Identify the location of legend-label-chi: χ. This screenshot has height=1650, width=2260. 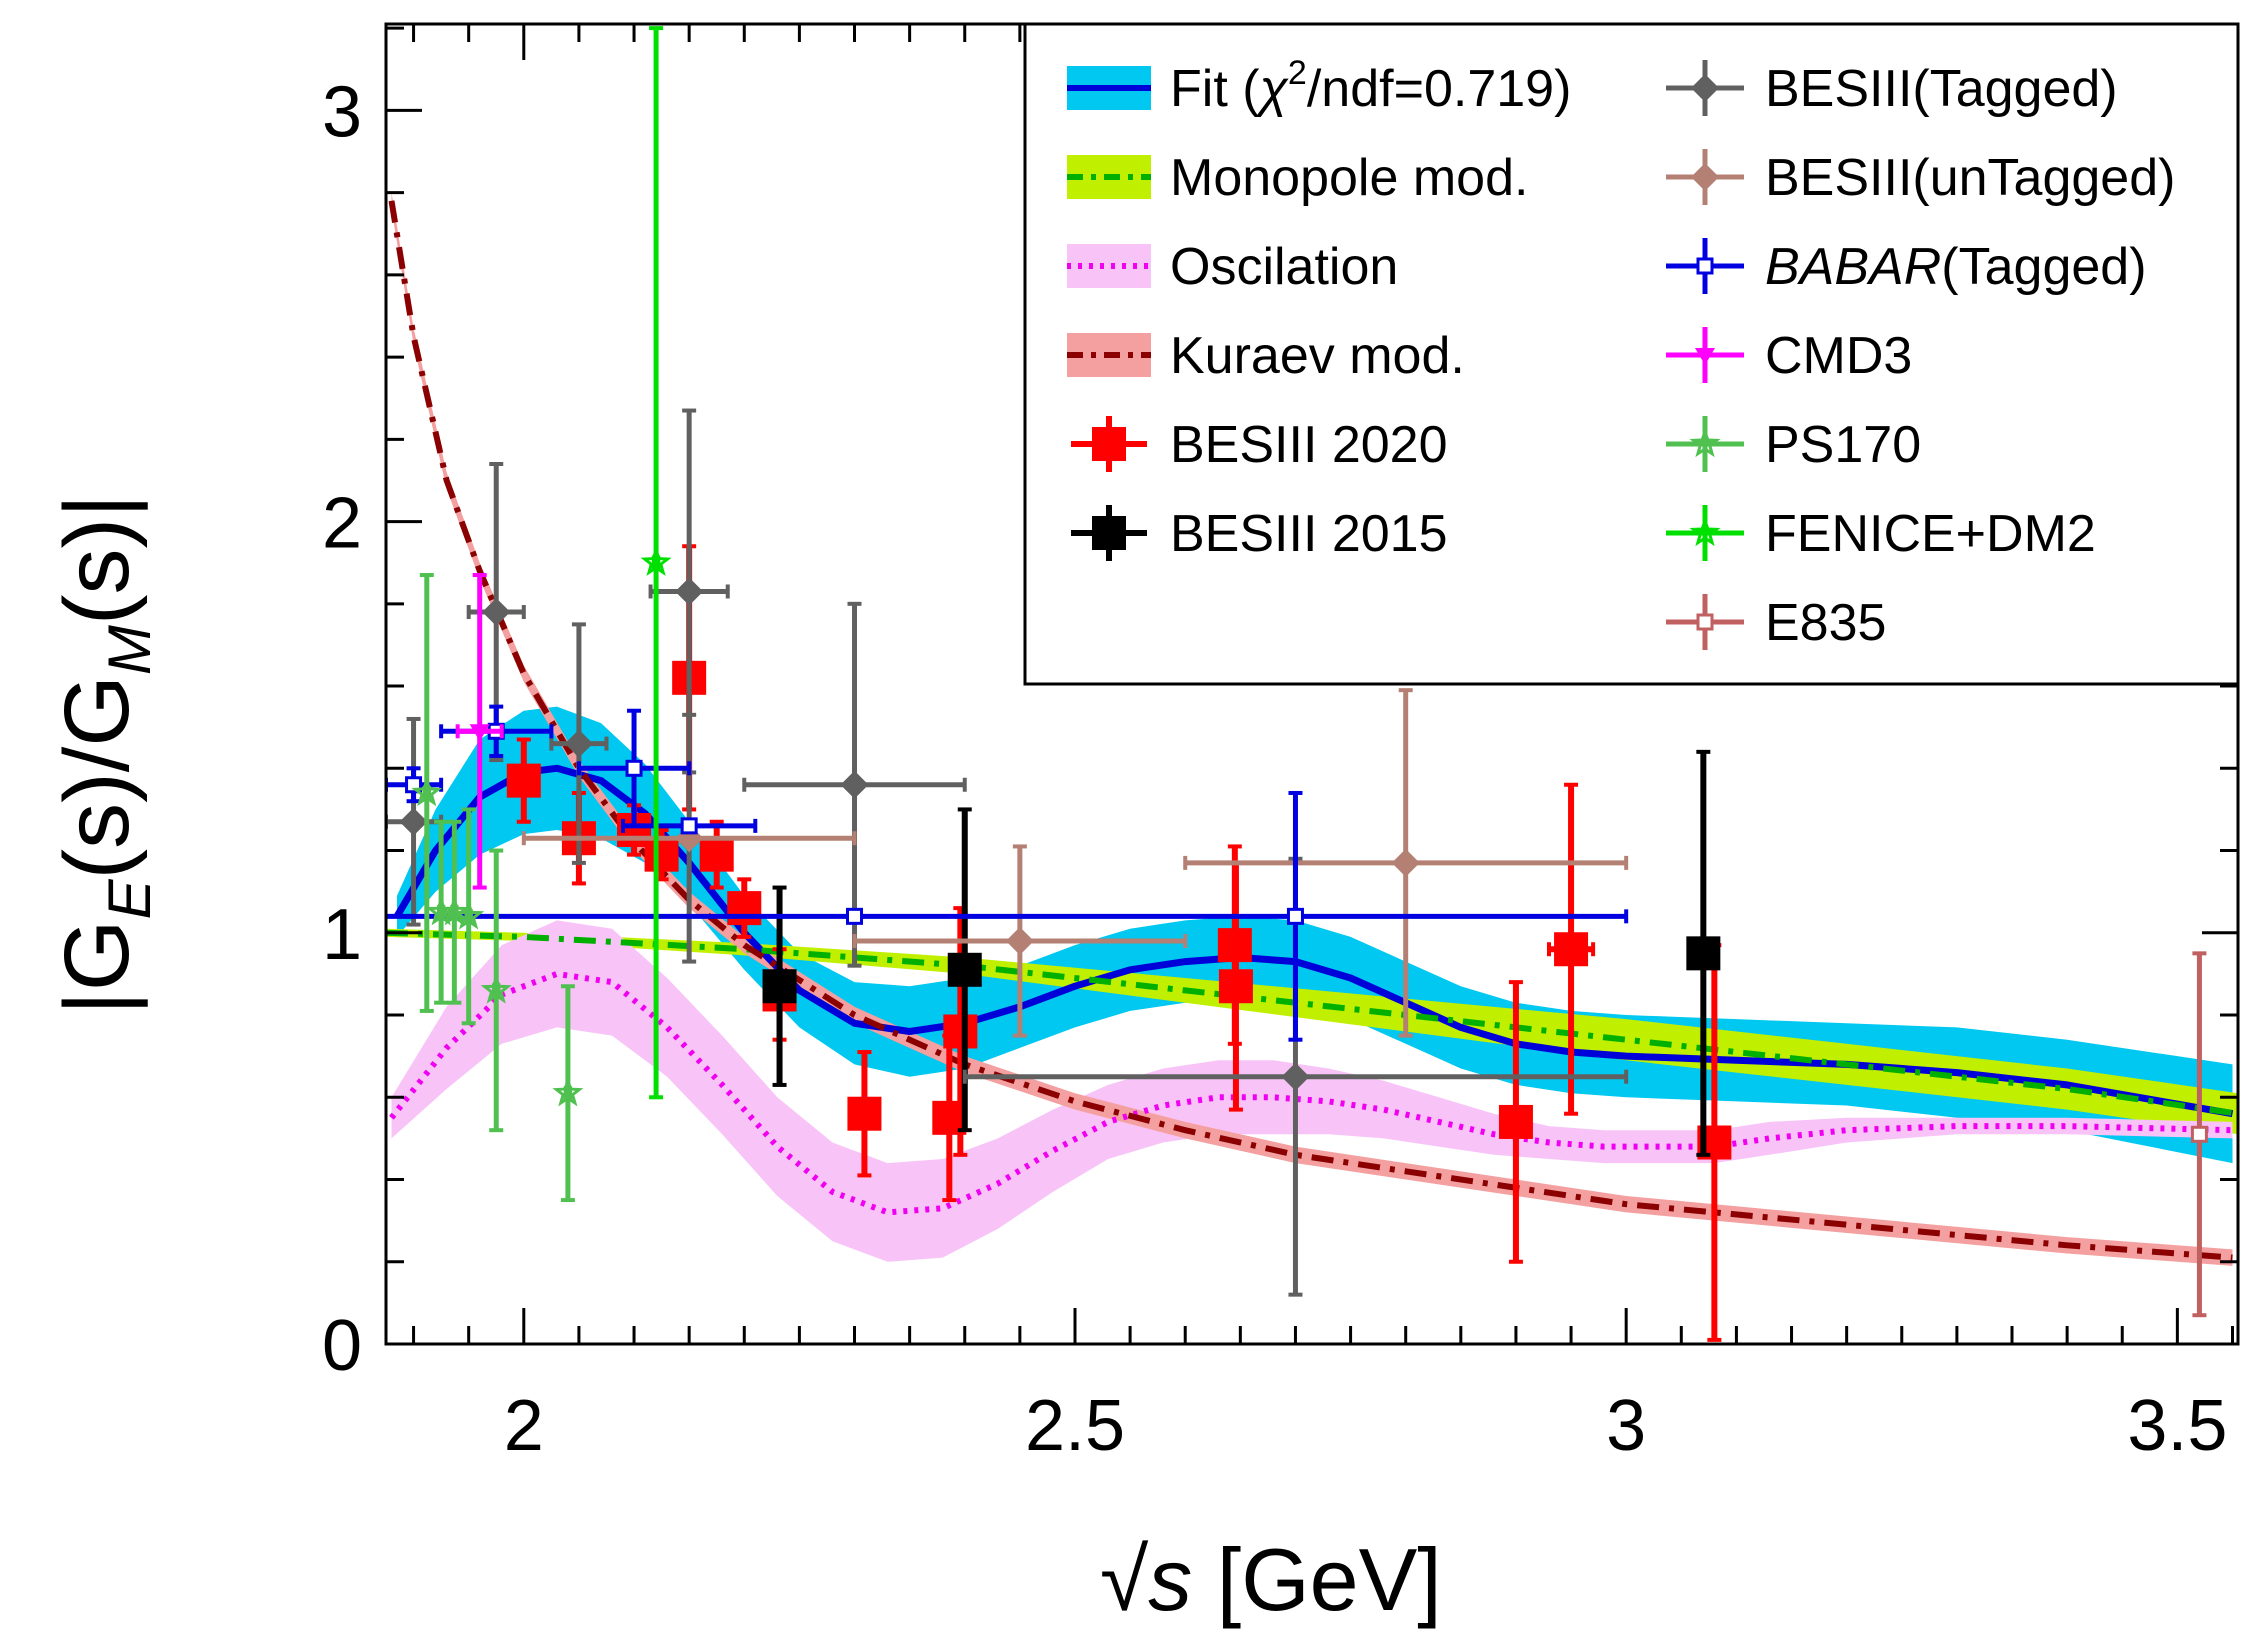
(1273, 89).